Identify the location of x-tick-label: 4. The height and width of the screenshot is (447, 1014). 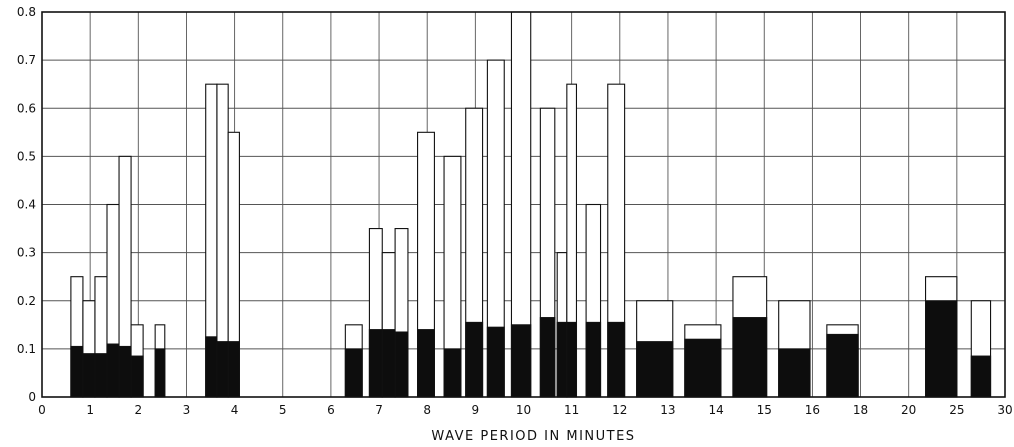
(235, 410).